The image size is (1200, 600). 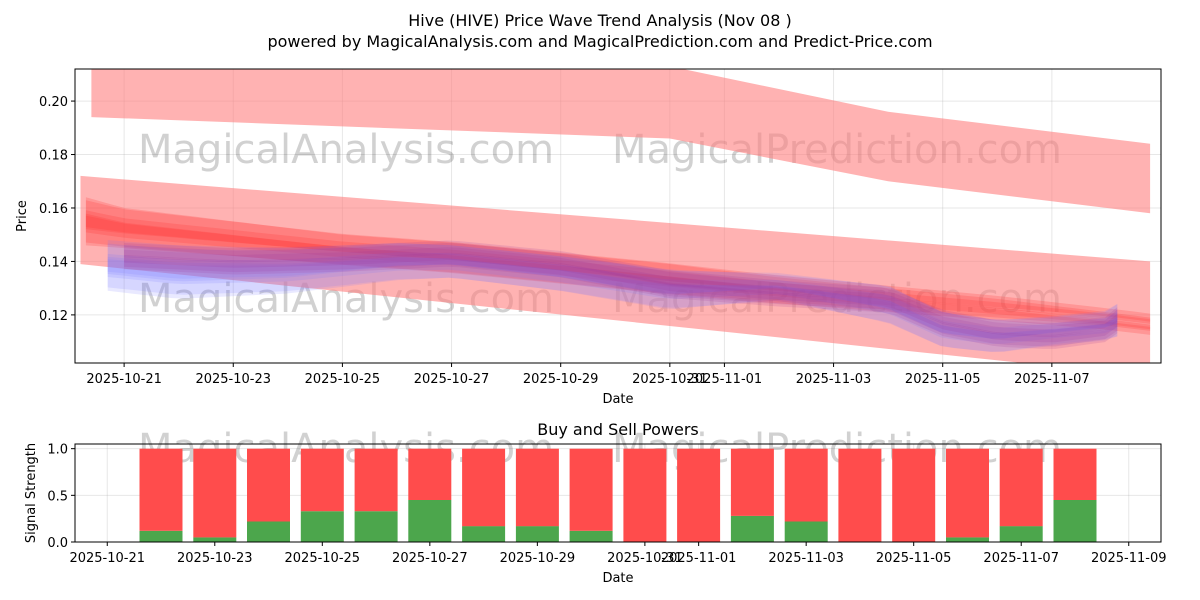 I want to click on price-x-tick-label: 2025-10-25, so click(x=343, y=379).